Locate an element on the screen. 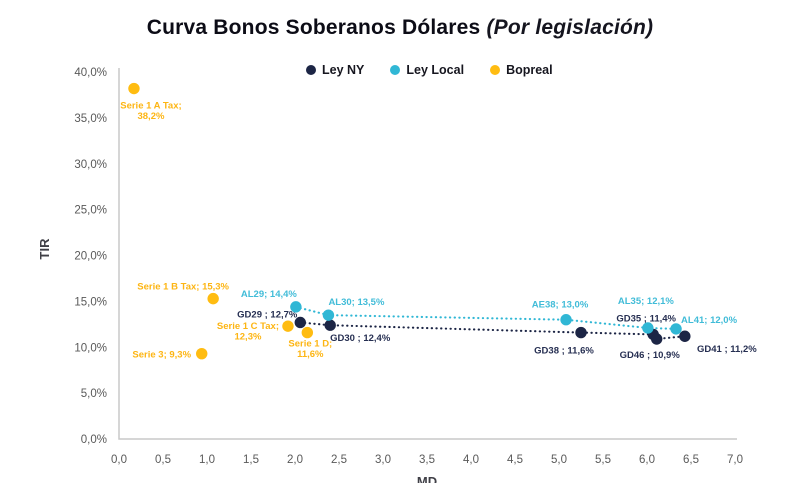  x-tick-label: 4,0 is located at coordinates (471, 460).